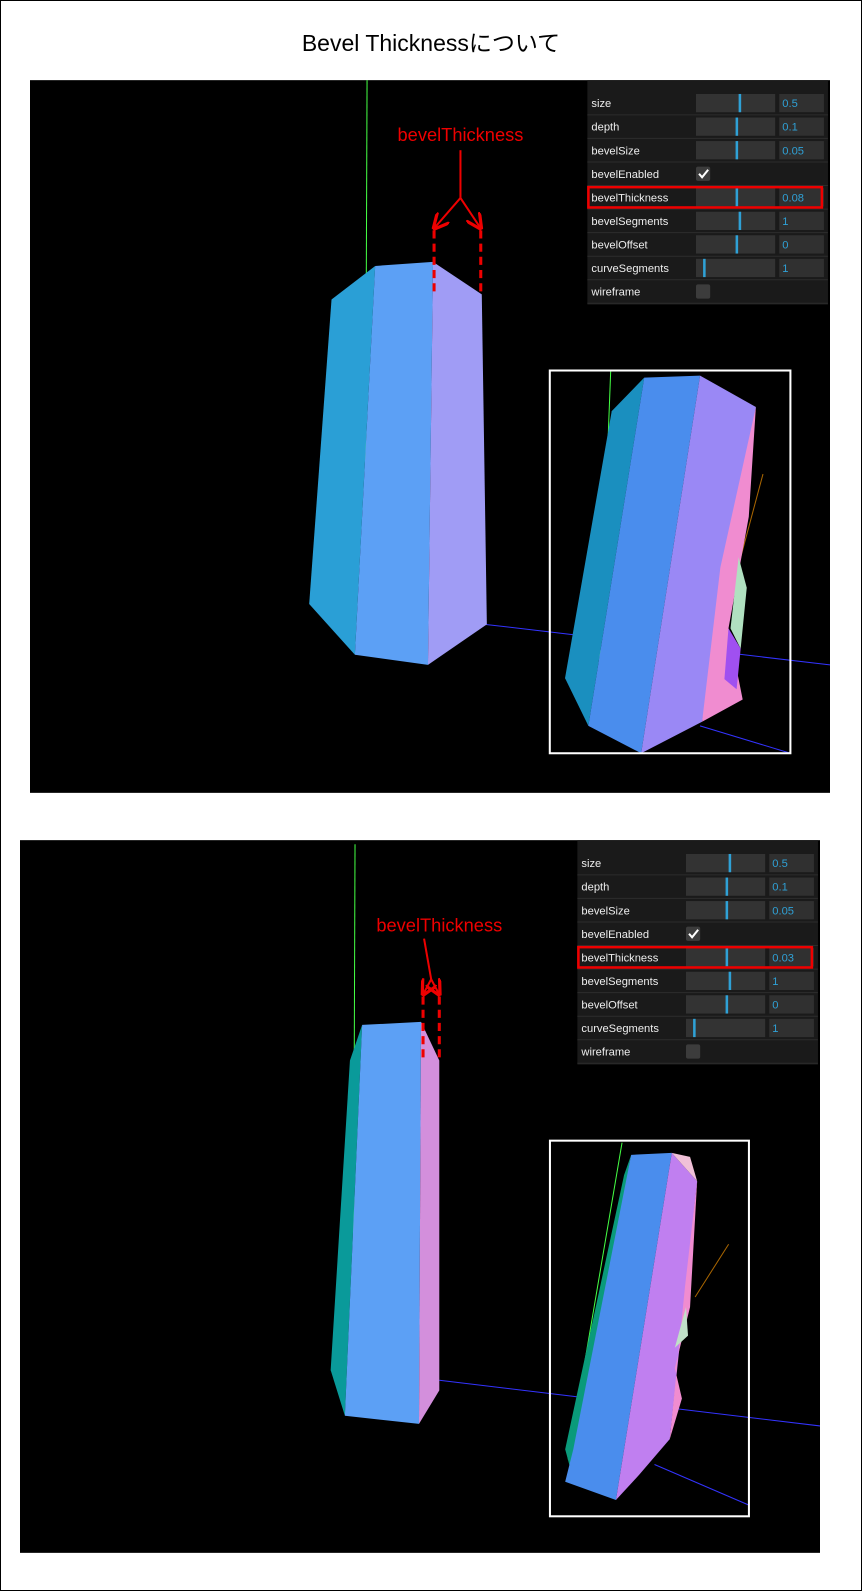 This screenshot has width=862, height=1591. Describe the element at coordinates (605, 128) in the screenshot. I see `control-label: depth` at that location.